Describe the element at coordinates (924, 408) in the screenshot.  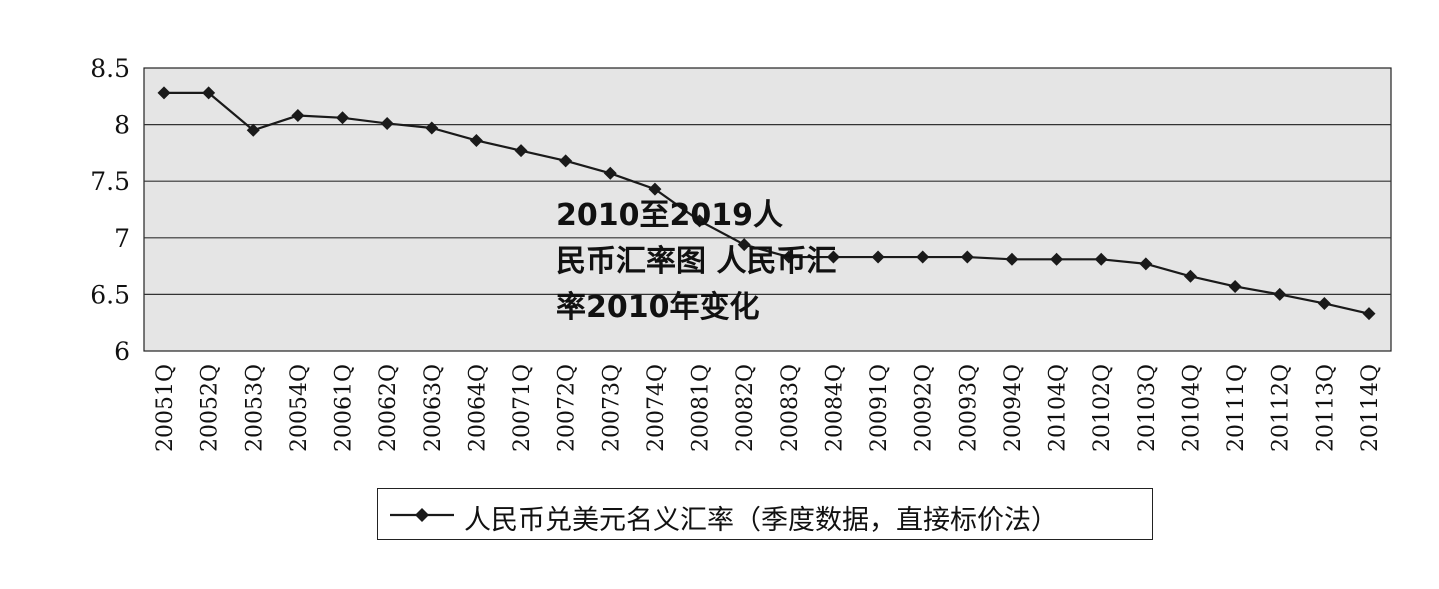
I see `x-tick-label: 20092Q` at that location.